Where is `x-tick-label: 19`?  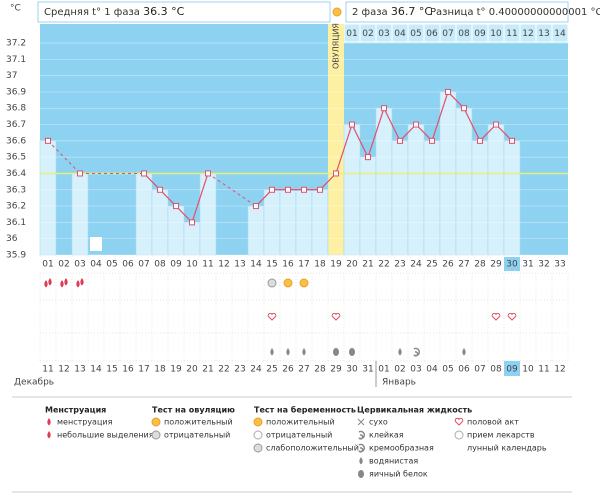
x-tick-label: 19 is located at coordinates (336, 265).